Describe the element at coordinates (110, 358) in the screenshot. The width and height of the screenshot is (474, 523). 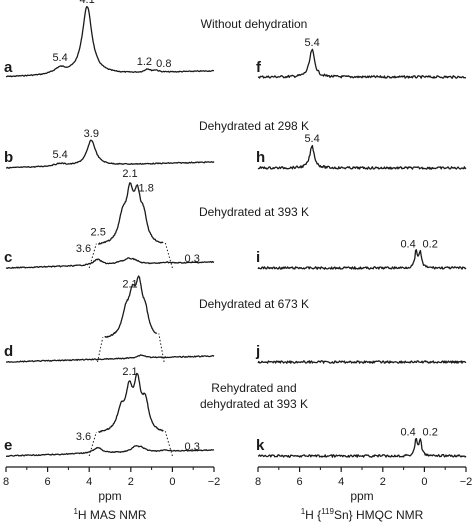
I see `left-trace-d` at that location.